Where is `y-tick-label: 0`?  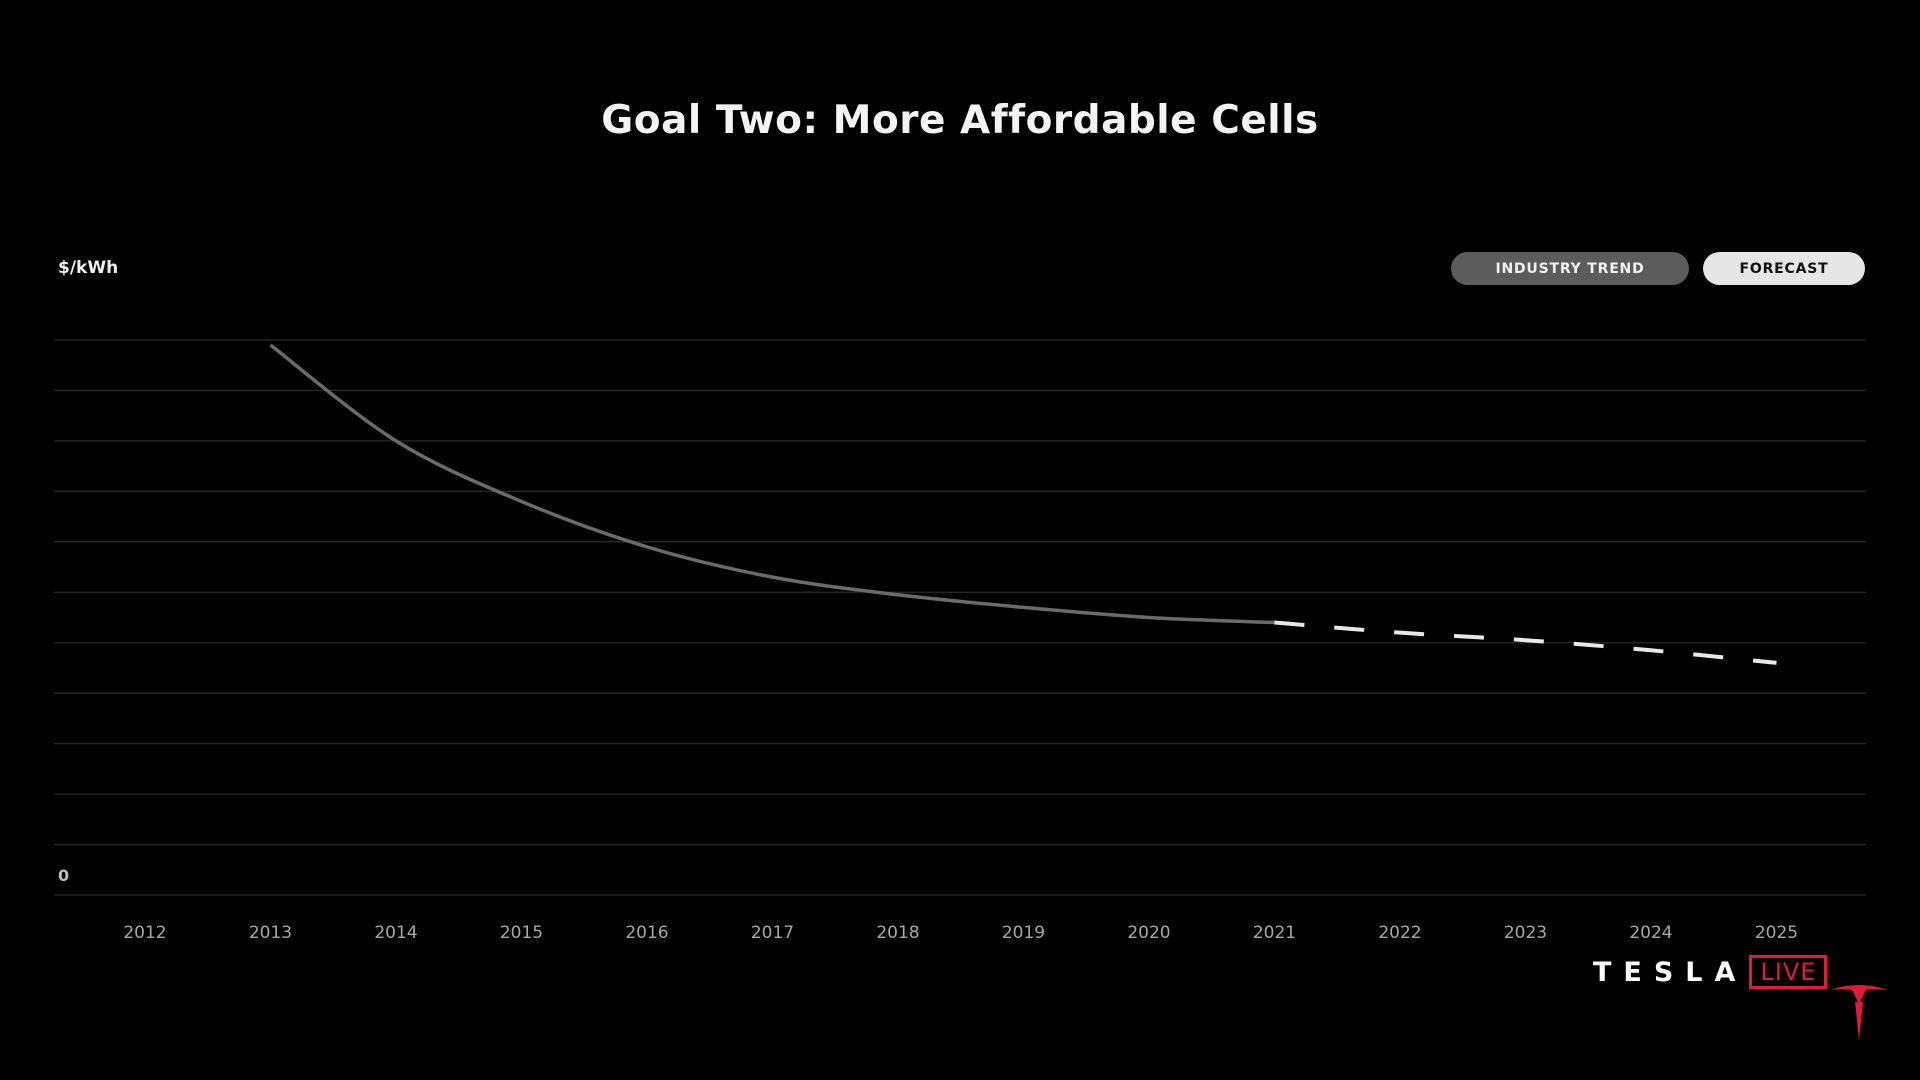
y-tick-label: 0 is located at coordinates (63, 875).